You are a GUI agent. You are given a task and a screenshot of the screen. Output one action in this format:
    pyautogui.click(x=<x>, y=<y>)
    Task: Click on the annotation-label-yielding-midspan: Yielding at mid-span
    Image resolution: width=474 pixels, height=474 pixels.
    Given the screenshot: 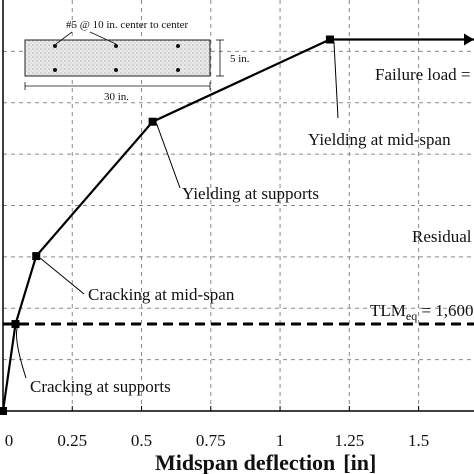 What is the action you would take?
    pyautogui.click(x=379, y=139)
    